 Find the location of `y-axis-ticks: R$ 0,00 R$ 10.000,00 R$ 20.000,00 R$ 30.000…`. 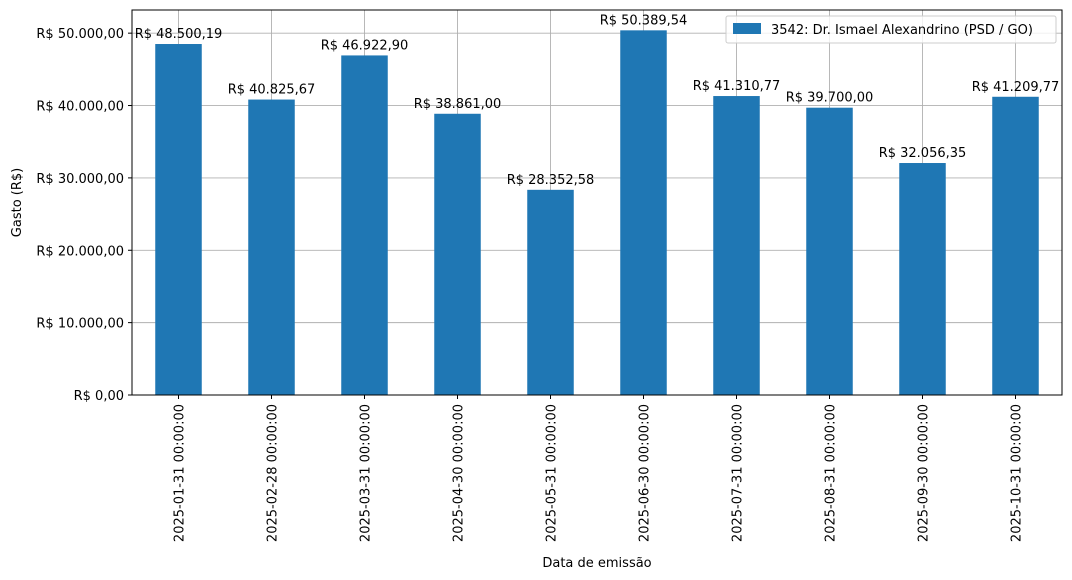

y-axis-ticks: R$ 0,00 R$ 10.000,00 R$ 20.000,00 R$ 30.000… is located at coordinates (84, 215).